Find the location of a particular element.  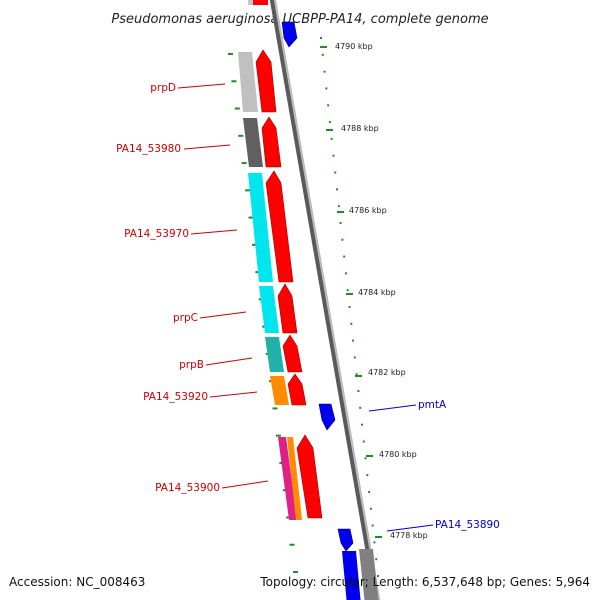

cog-block-bottom-grey is located at coordinates (369, 574).